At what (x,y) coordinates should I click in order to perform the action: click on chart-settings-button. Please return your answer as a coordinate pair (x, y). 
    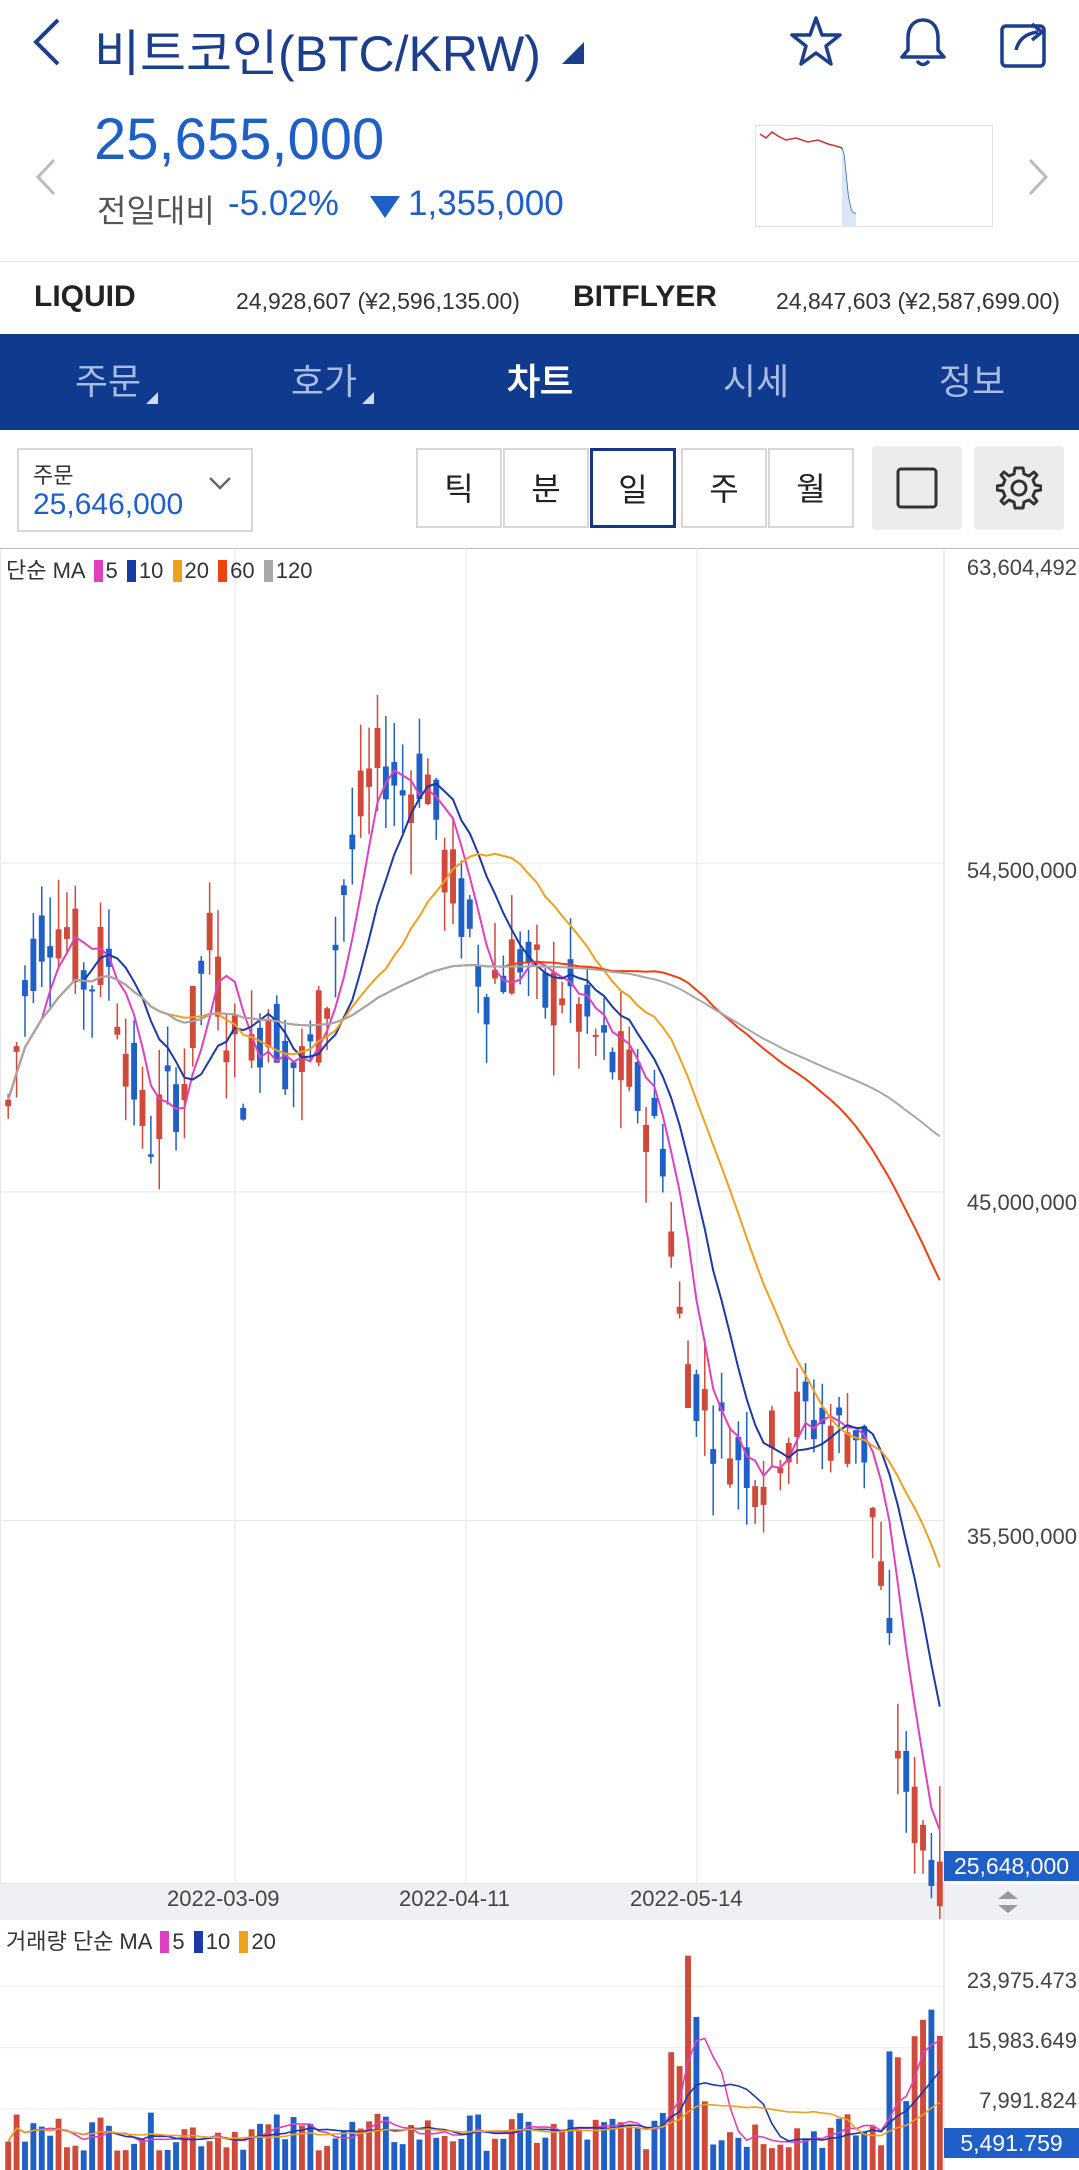
    Looking at the image, I should click on (1019, 488).